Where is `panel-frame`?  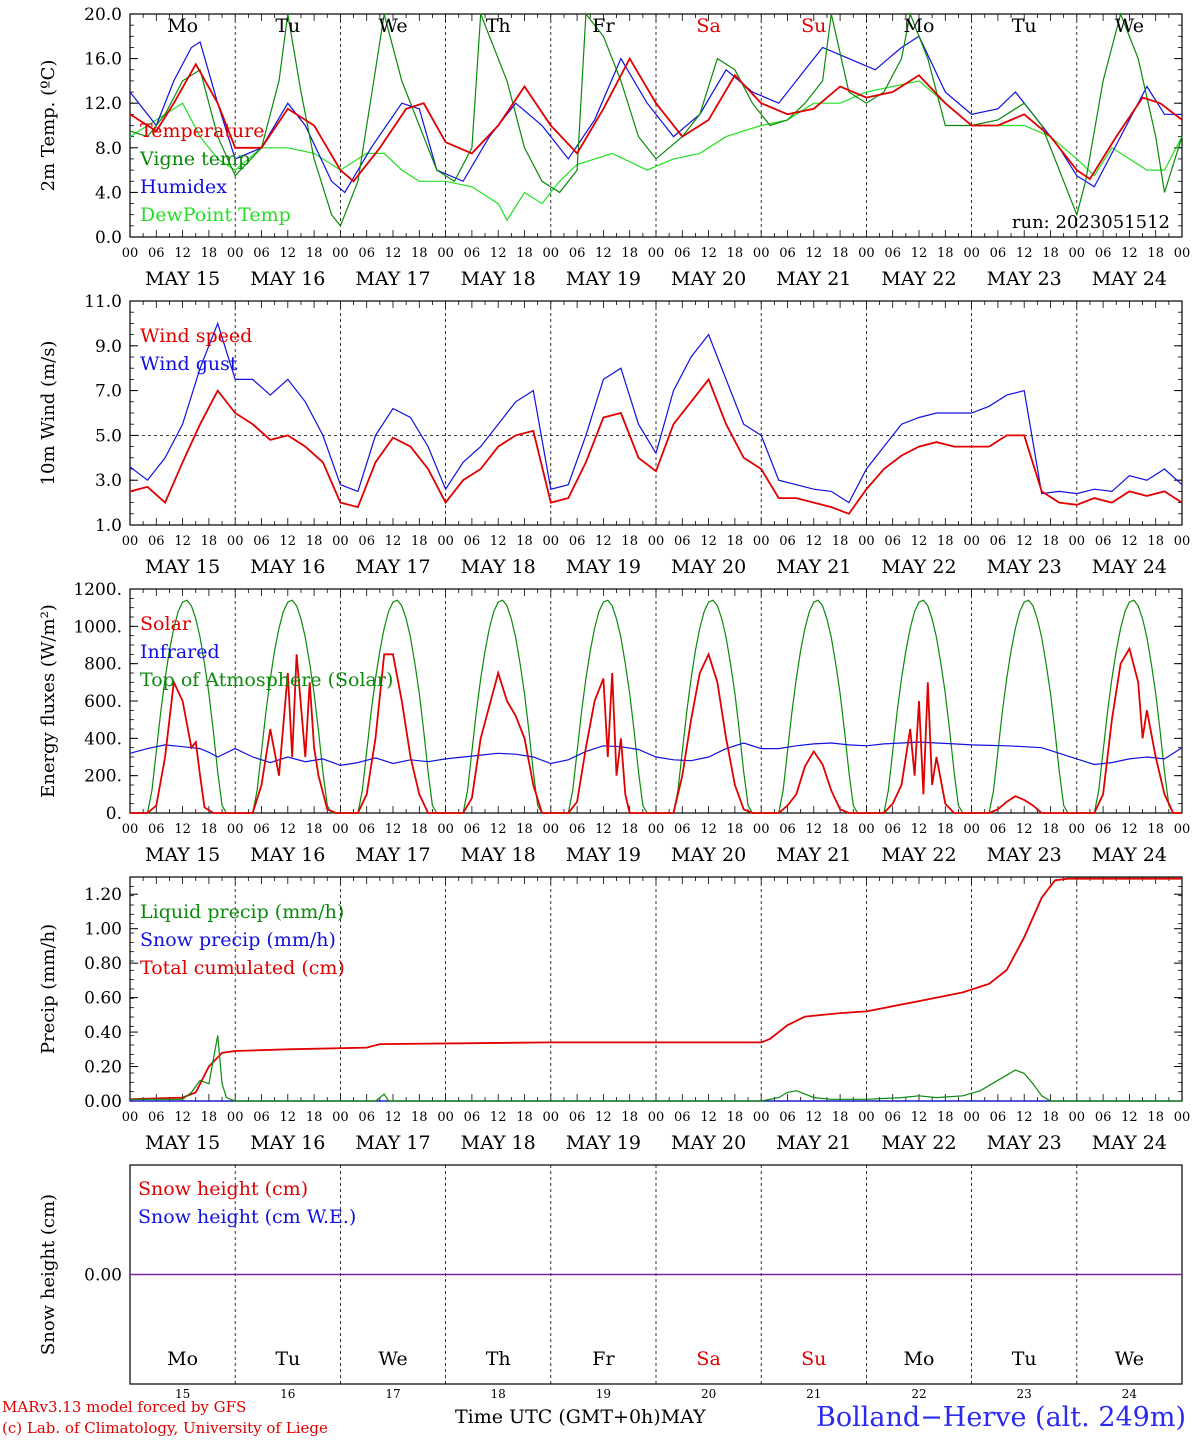 panel-frame is located at coordinates (656, 413).